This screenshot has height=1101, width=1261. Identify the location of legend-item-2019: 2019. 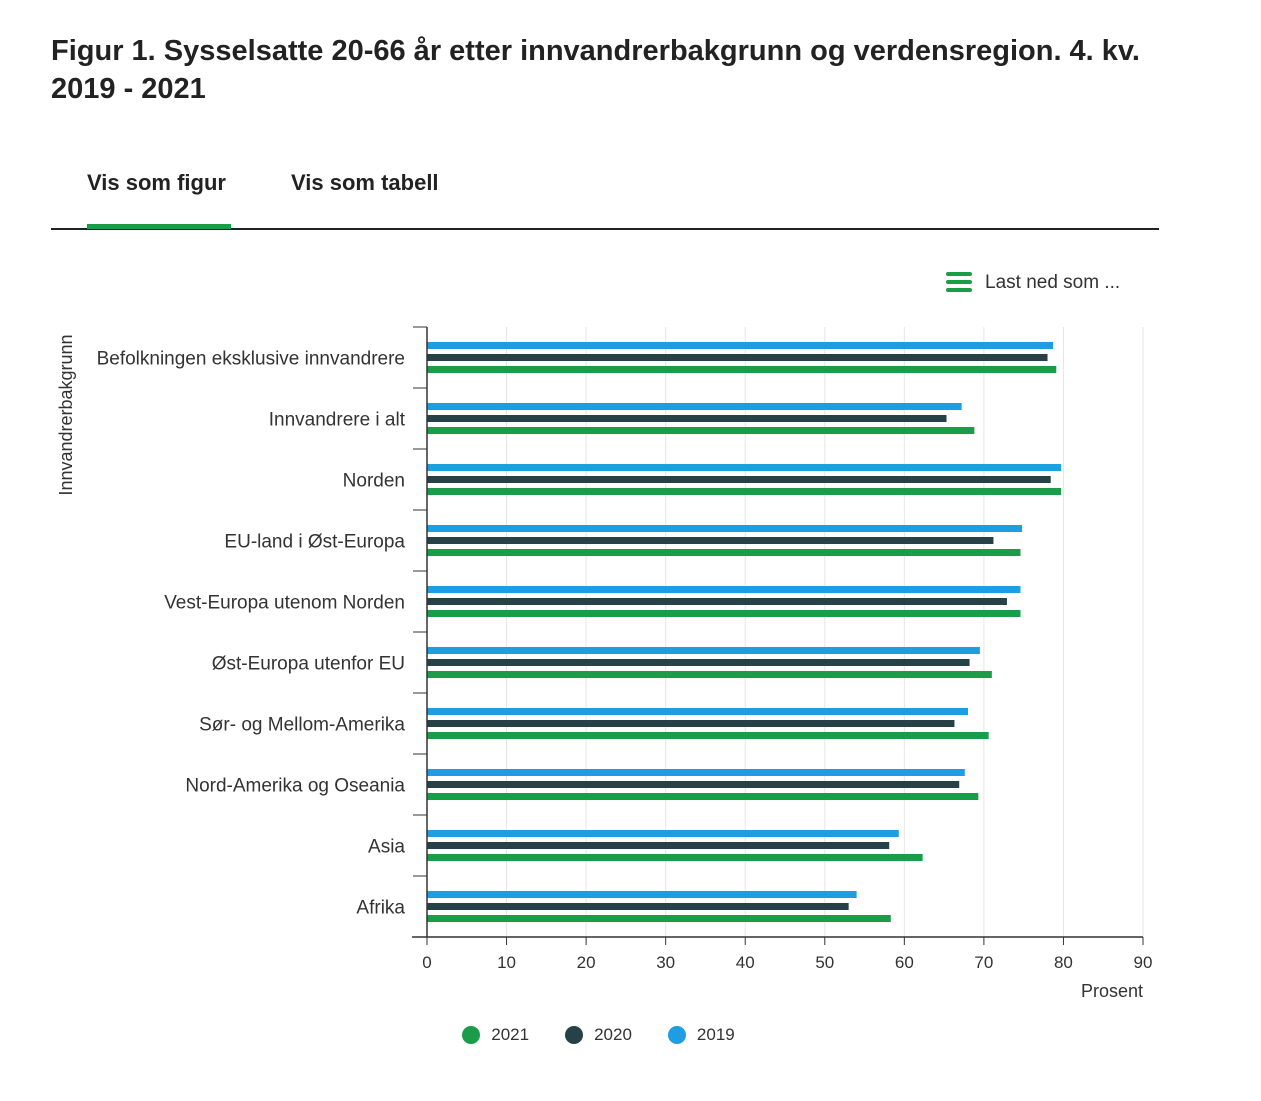
(701, 1035).